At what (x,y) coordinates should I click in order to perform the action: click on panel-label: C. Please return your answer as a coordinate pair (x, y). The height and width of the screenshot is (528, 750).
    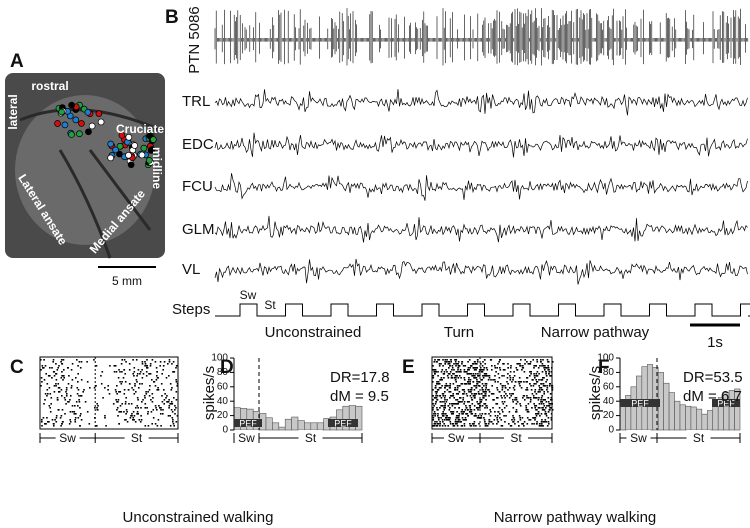
    Looking at the image, I should click on (17, 367).